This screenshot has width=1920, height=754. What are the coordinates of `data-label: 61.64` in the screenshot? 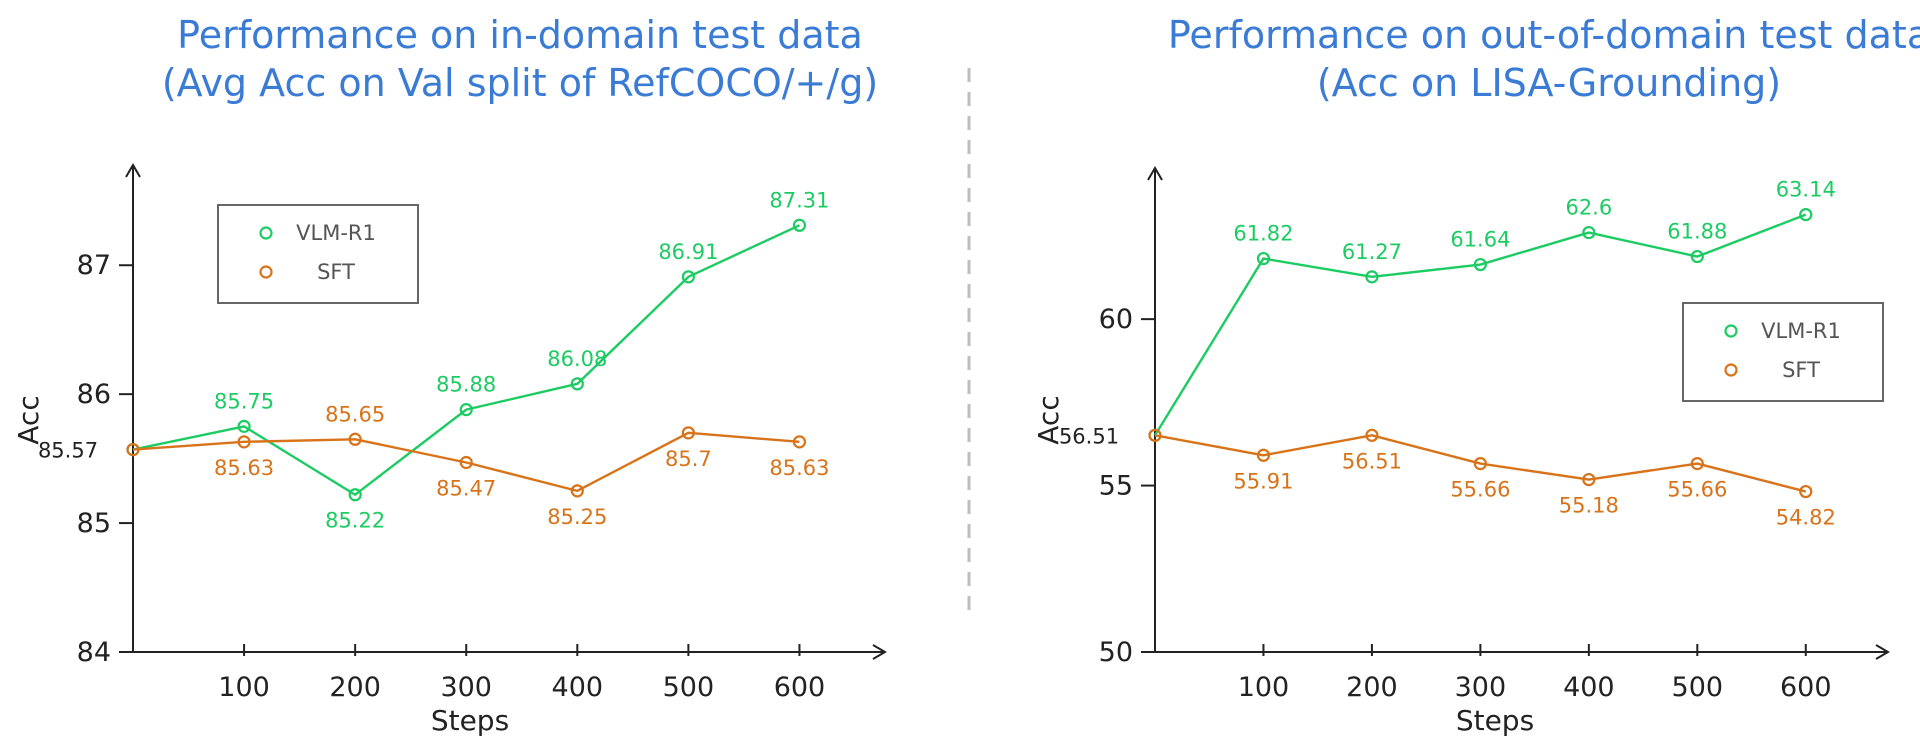 It's located at (1480, 240).